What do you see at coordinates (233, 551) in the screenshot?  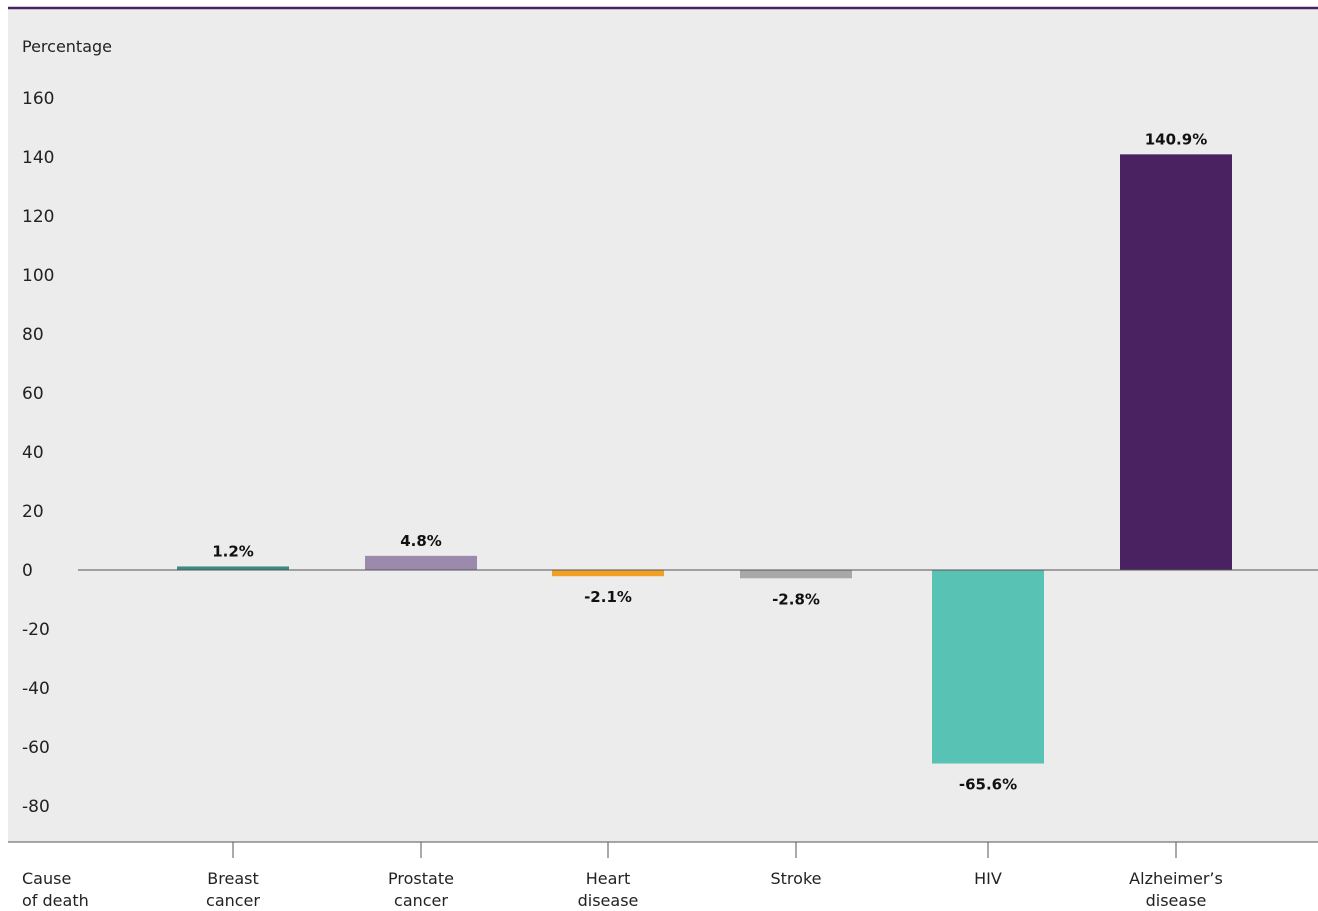 I see `data-label: 1.2%` at bounding box center [233, 551].